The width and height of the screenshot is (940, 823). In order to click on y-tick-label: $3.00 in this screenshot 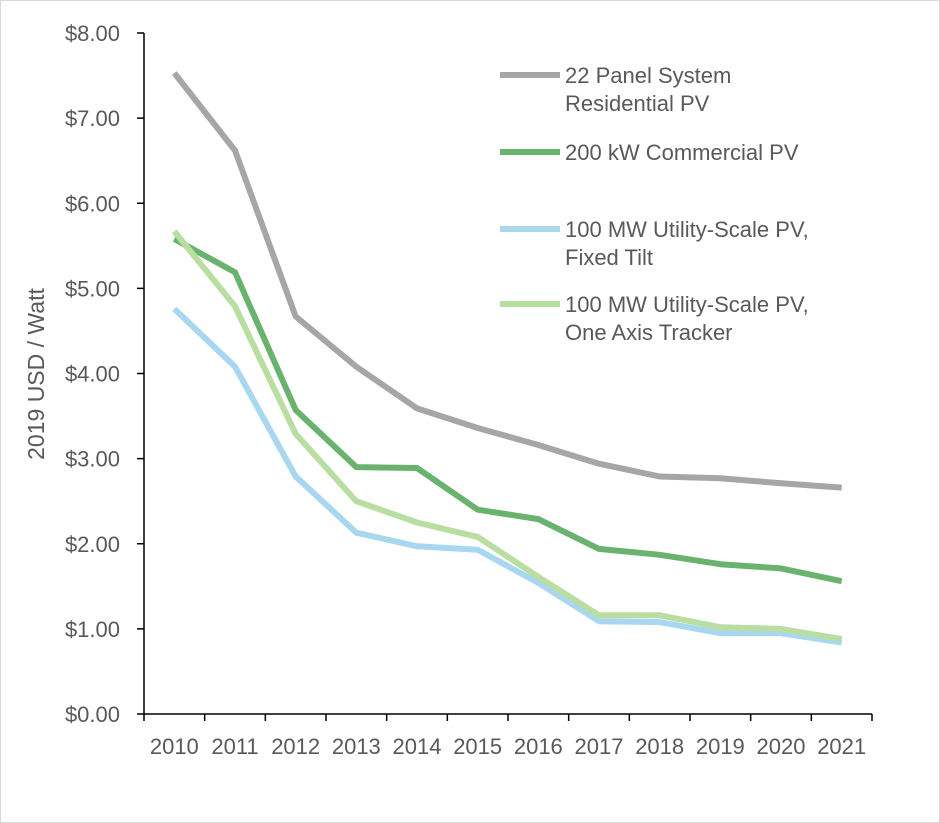, I will do `click(92, 459)`.